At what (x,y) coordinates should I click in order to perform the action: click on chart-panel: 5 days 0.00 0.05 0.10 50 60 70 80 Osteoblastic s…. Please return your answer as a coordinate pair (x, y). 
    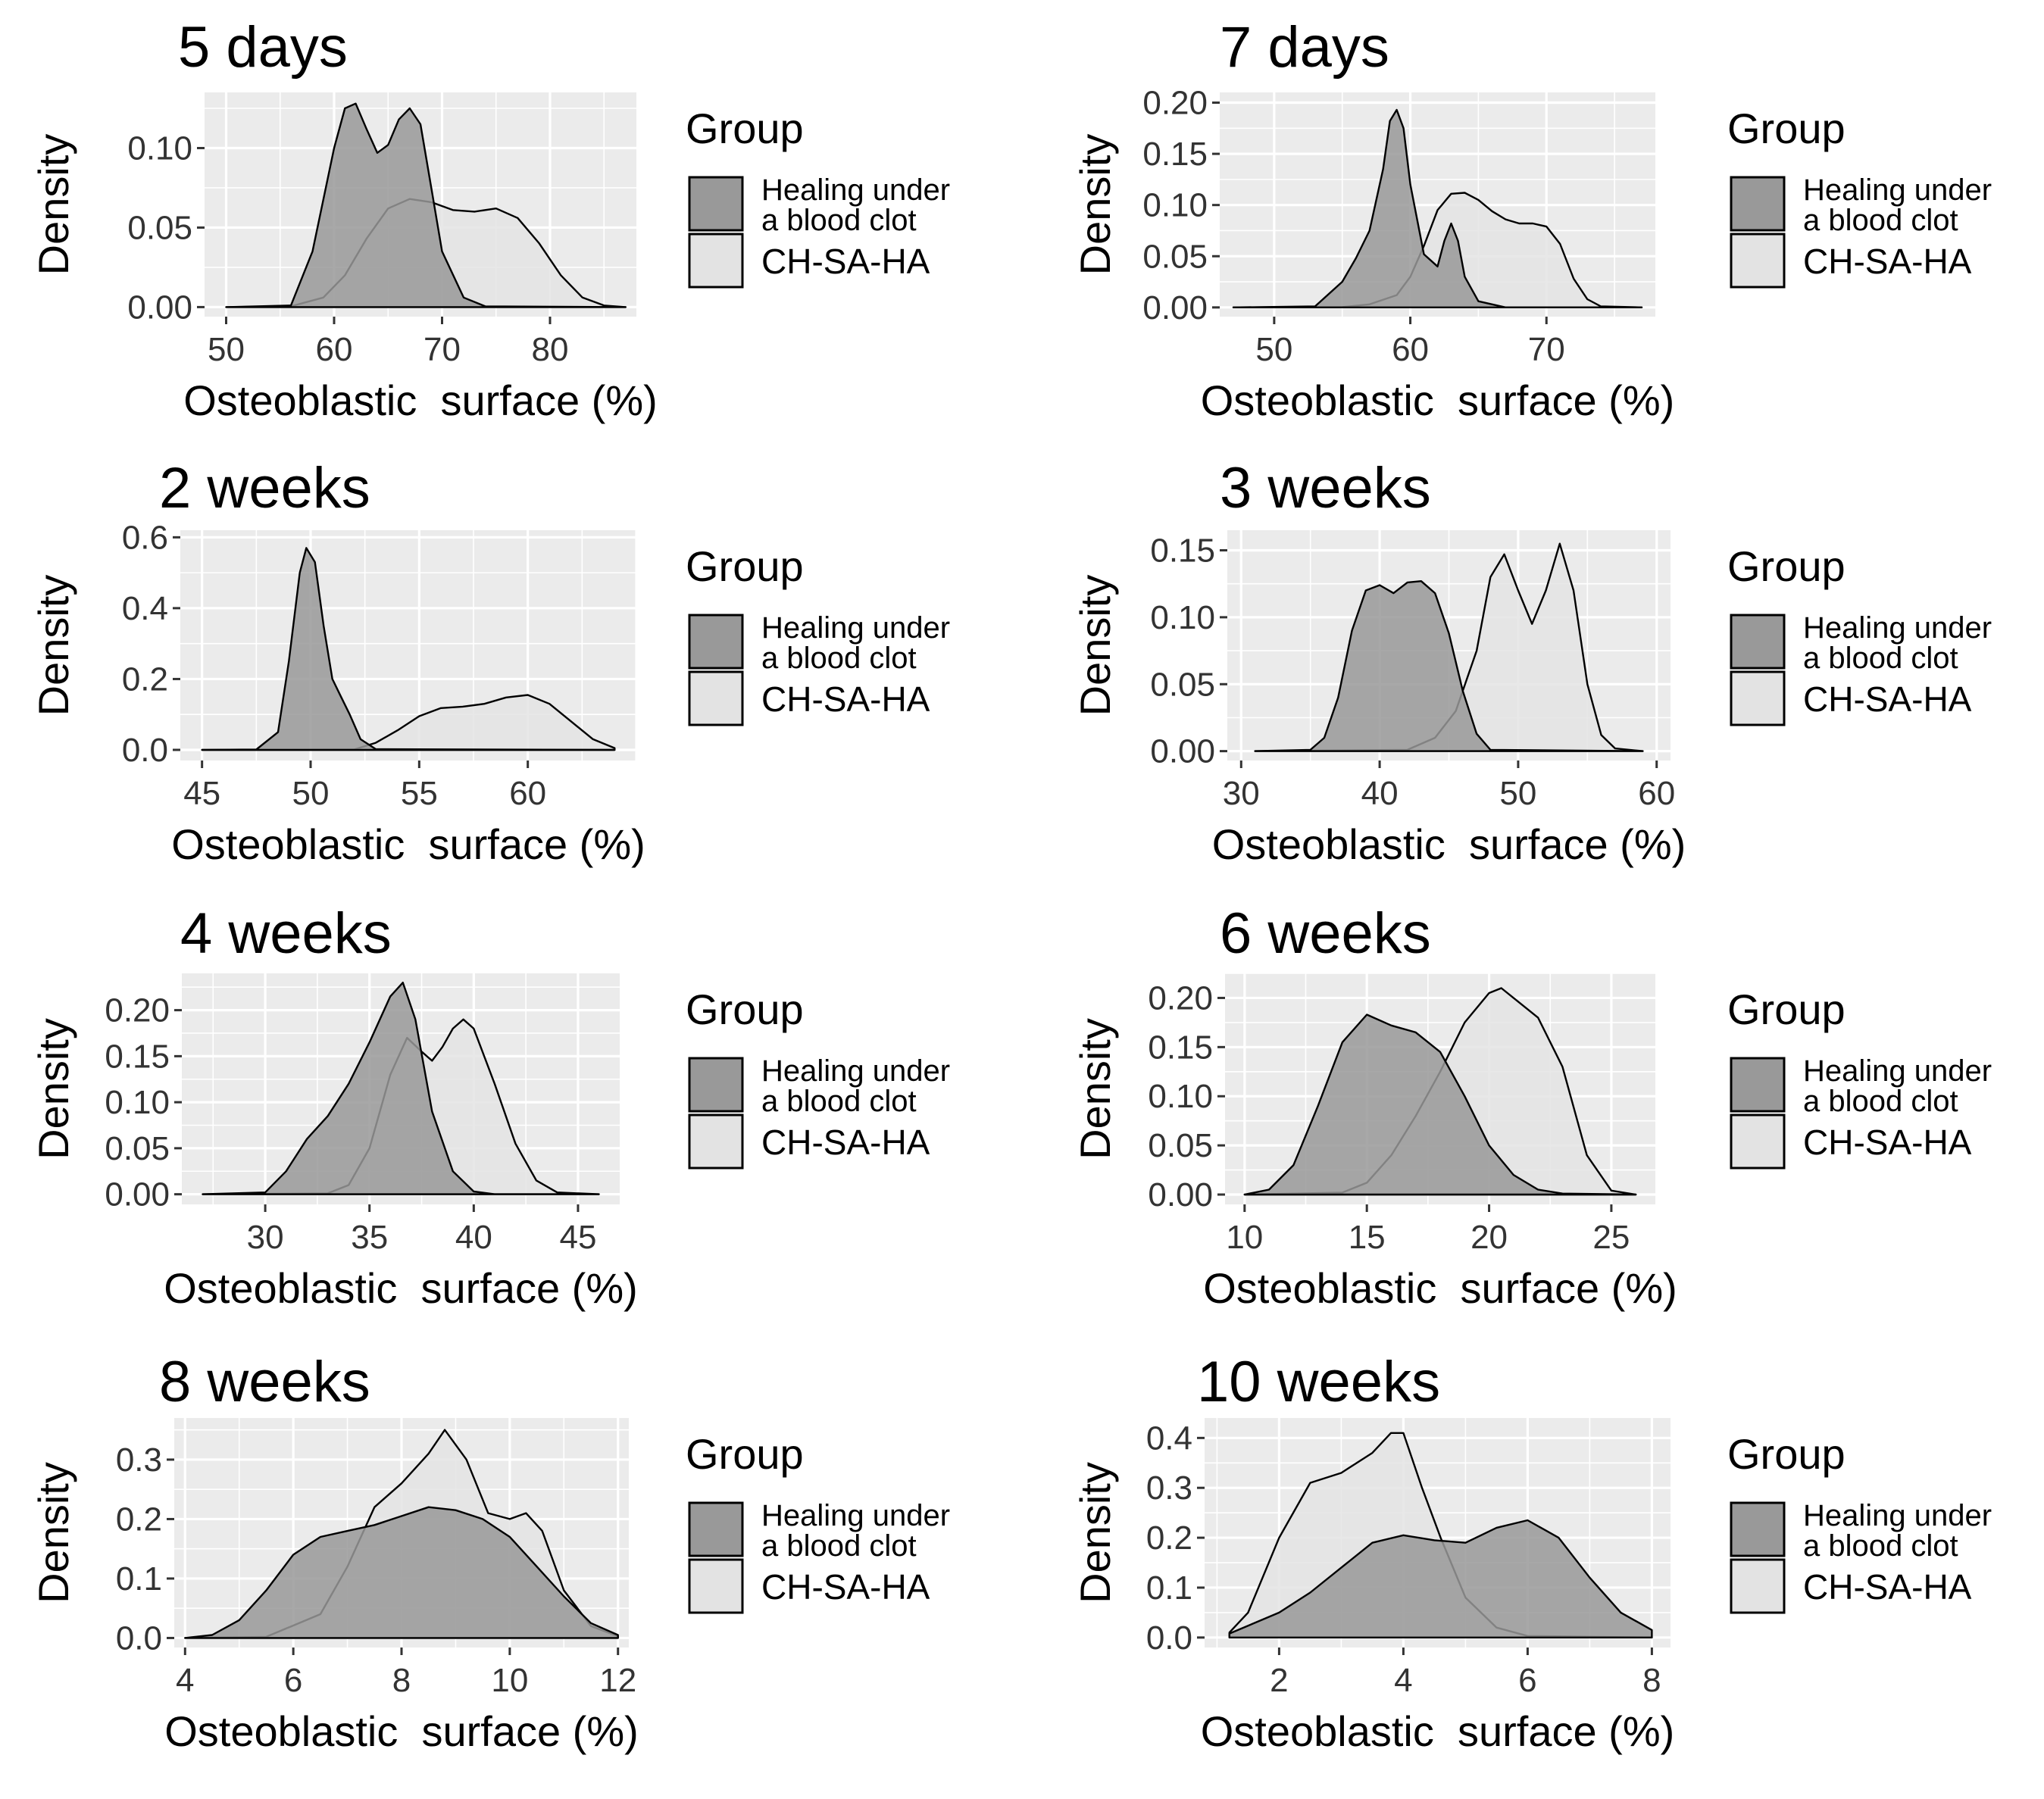
    Looking at the image, I should click on (490, 219).